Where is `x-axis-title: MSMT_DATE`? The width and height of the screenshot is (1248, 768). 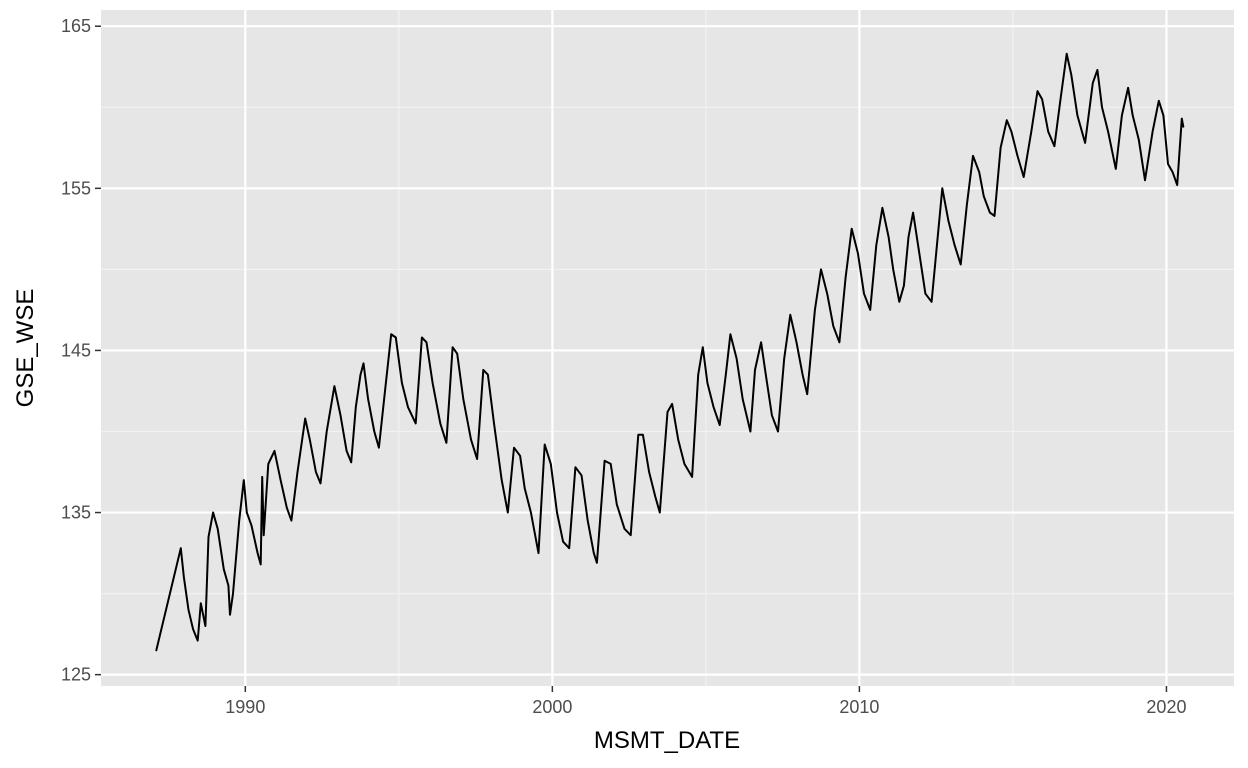
x-axis-title: MSMT_DATE is located at coordinates (667, 740).